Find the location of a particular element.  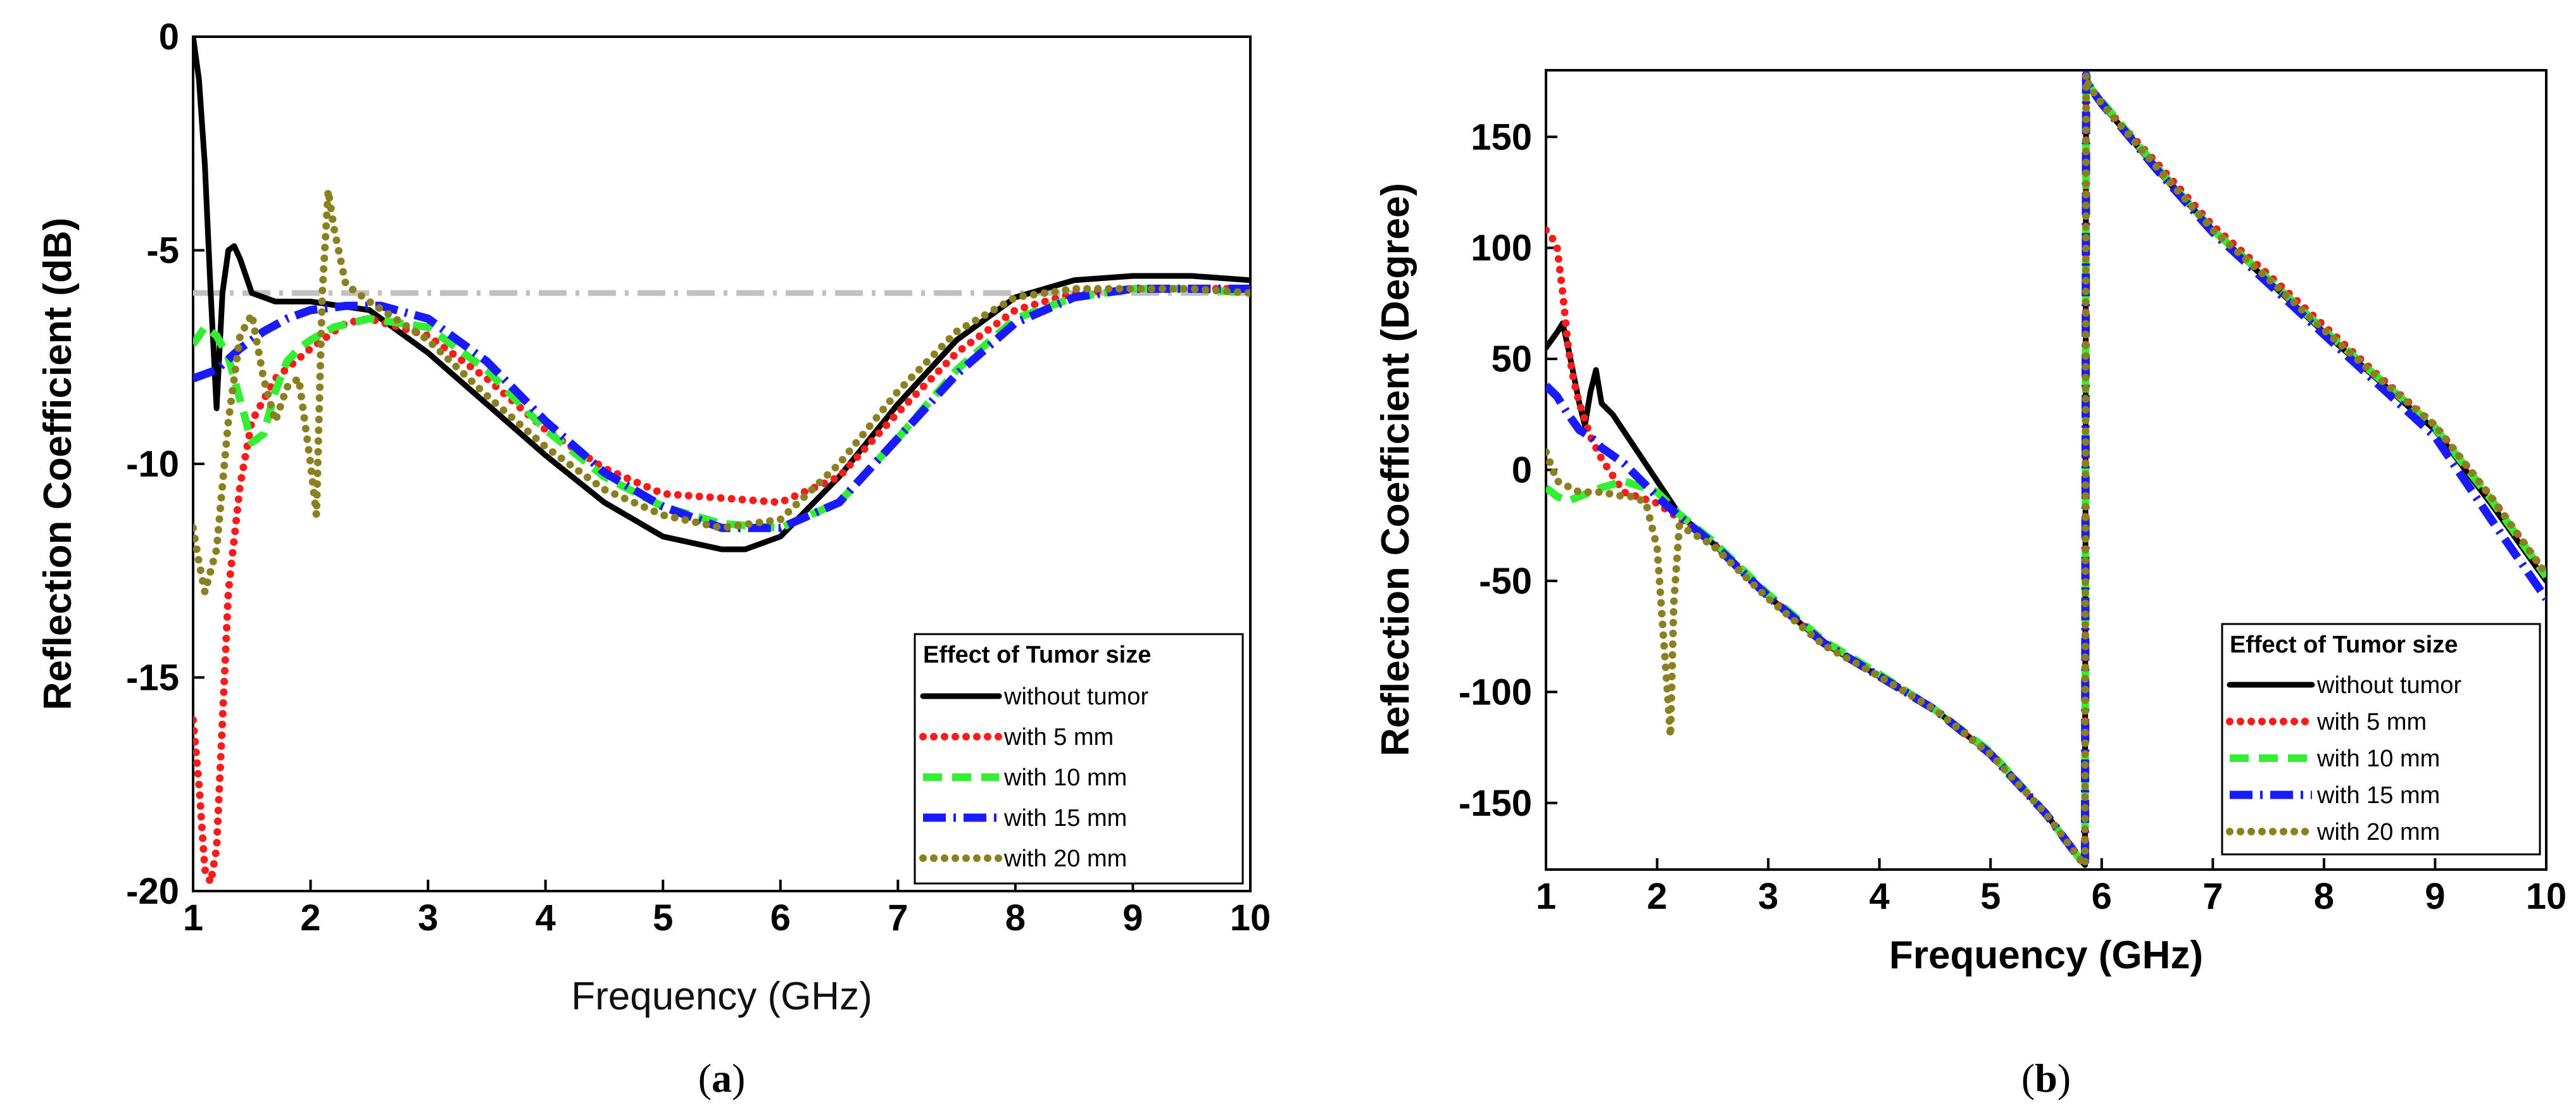

a-legend-label: with 5 mm is located at coordinates (1058, 737).